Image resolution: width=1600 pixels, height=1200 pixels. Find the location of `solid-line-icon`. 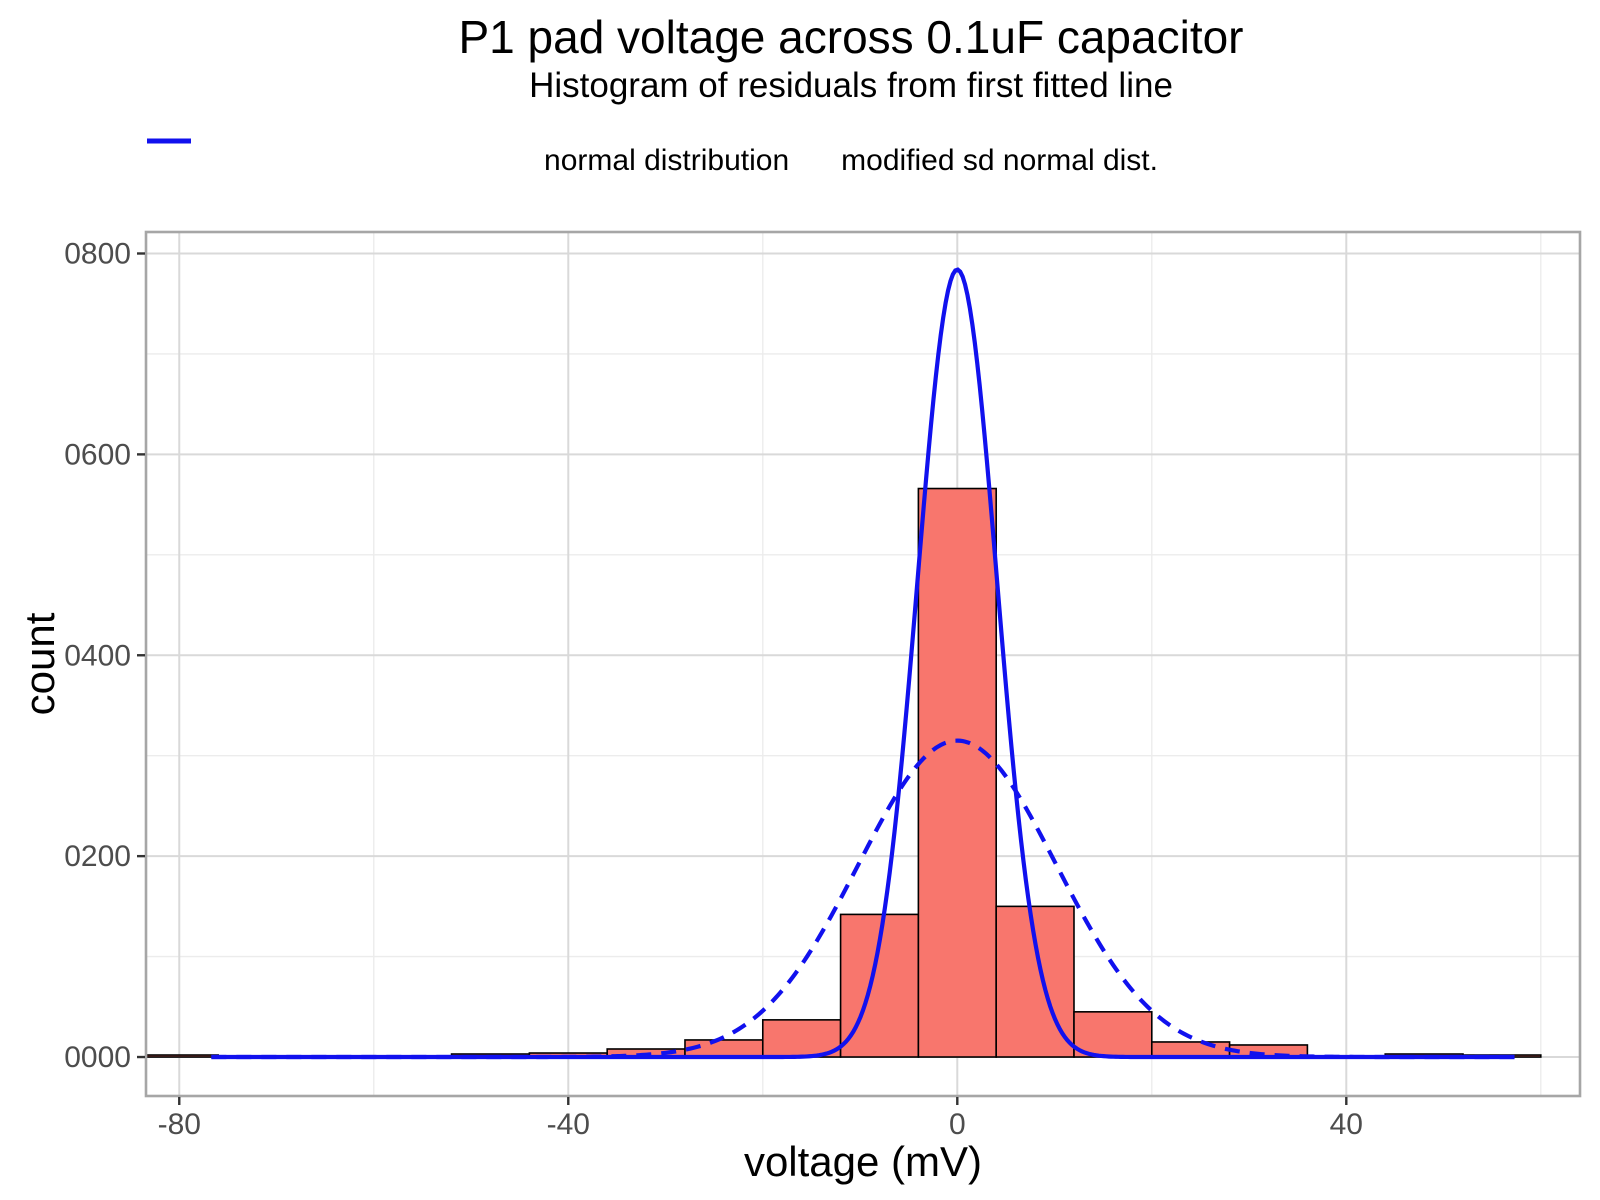

solid-line-icon is located at coordinates (169, 141).